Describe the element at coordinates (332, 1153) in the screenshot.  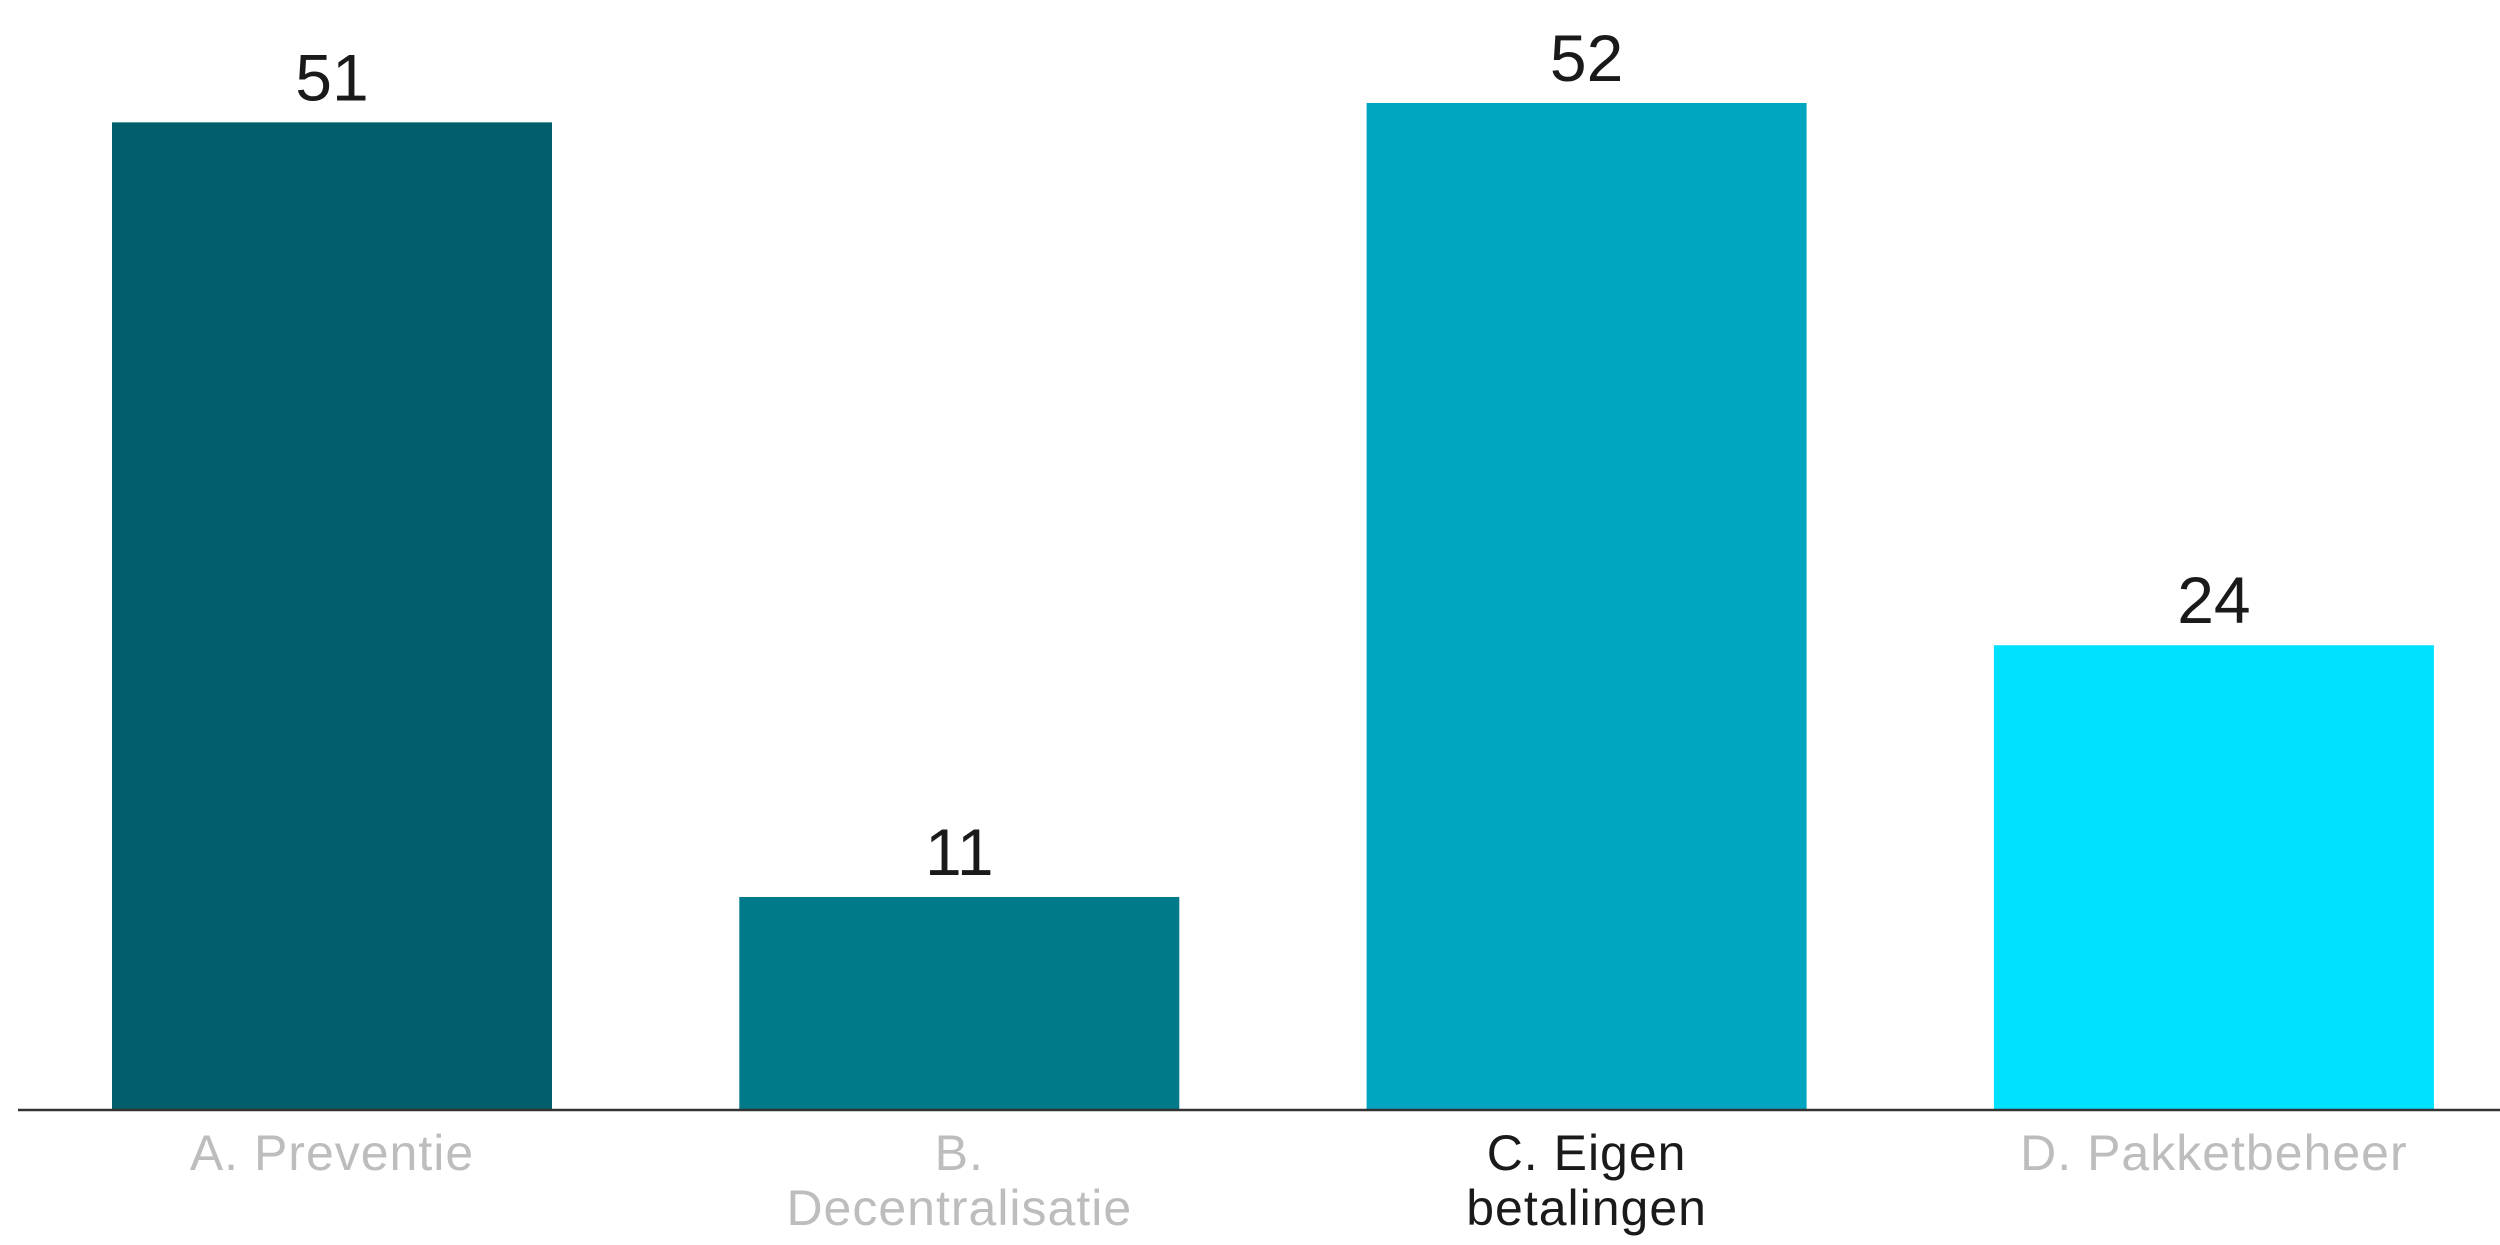
I see `category-label-1: A. Preventie` at that location.